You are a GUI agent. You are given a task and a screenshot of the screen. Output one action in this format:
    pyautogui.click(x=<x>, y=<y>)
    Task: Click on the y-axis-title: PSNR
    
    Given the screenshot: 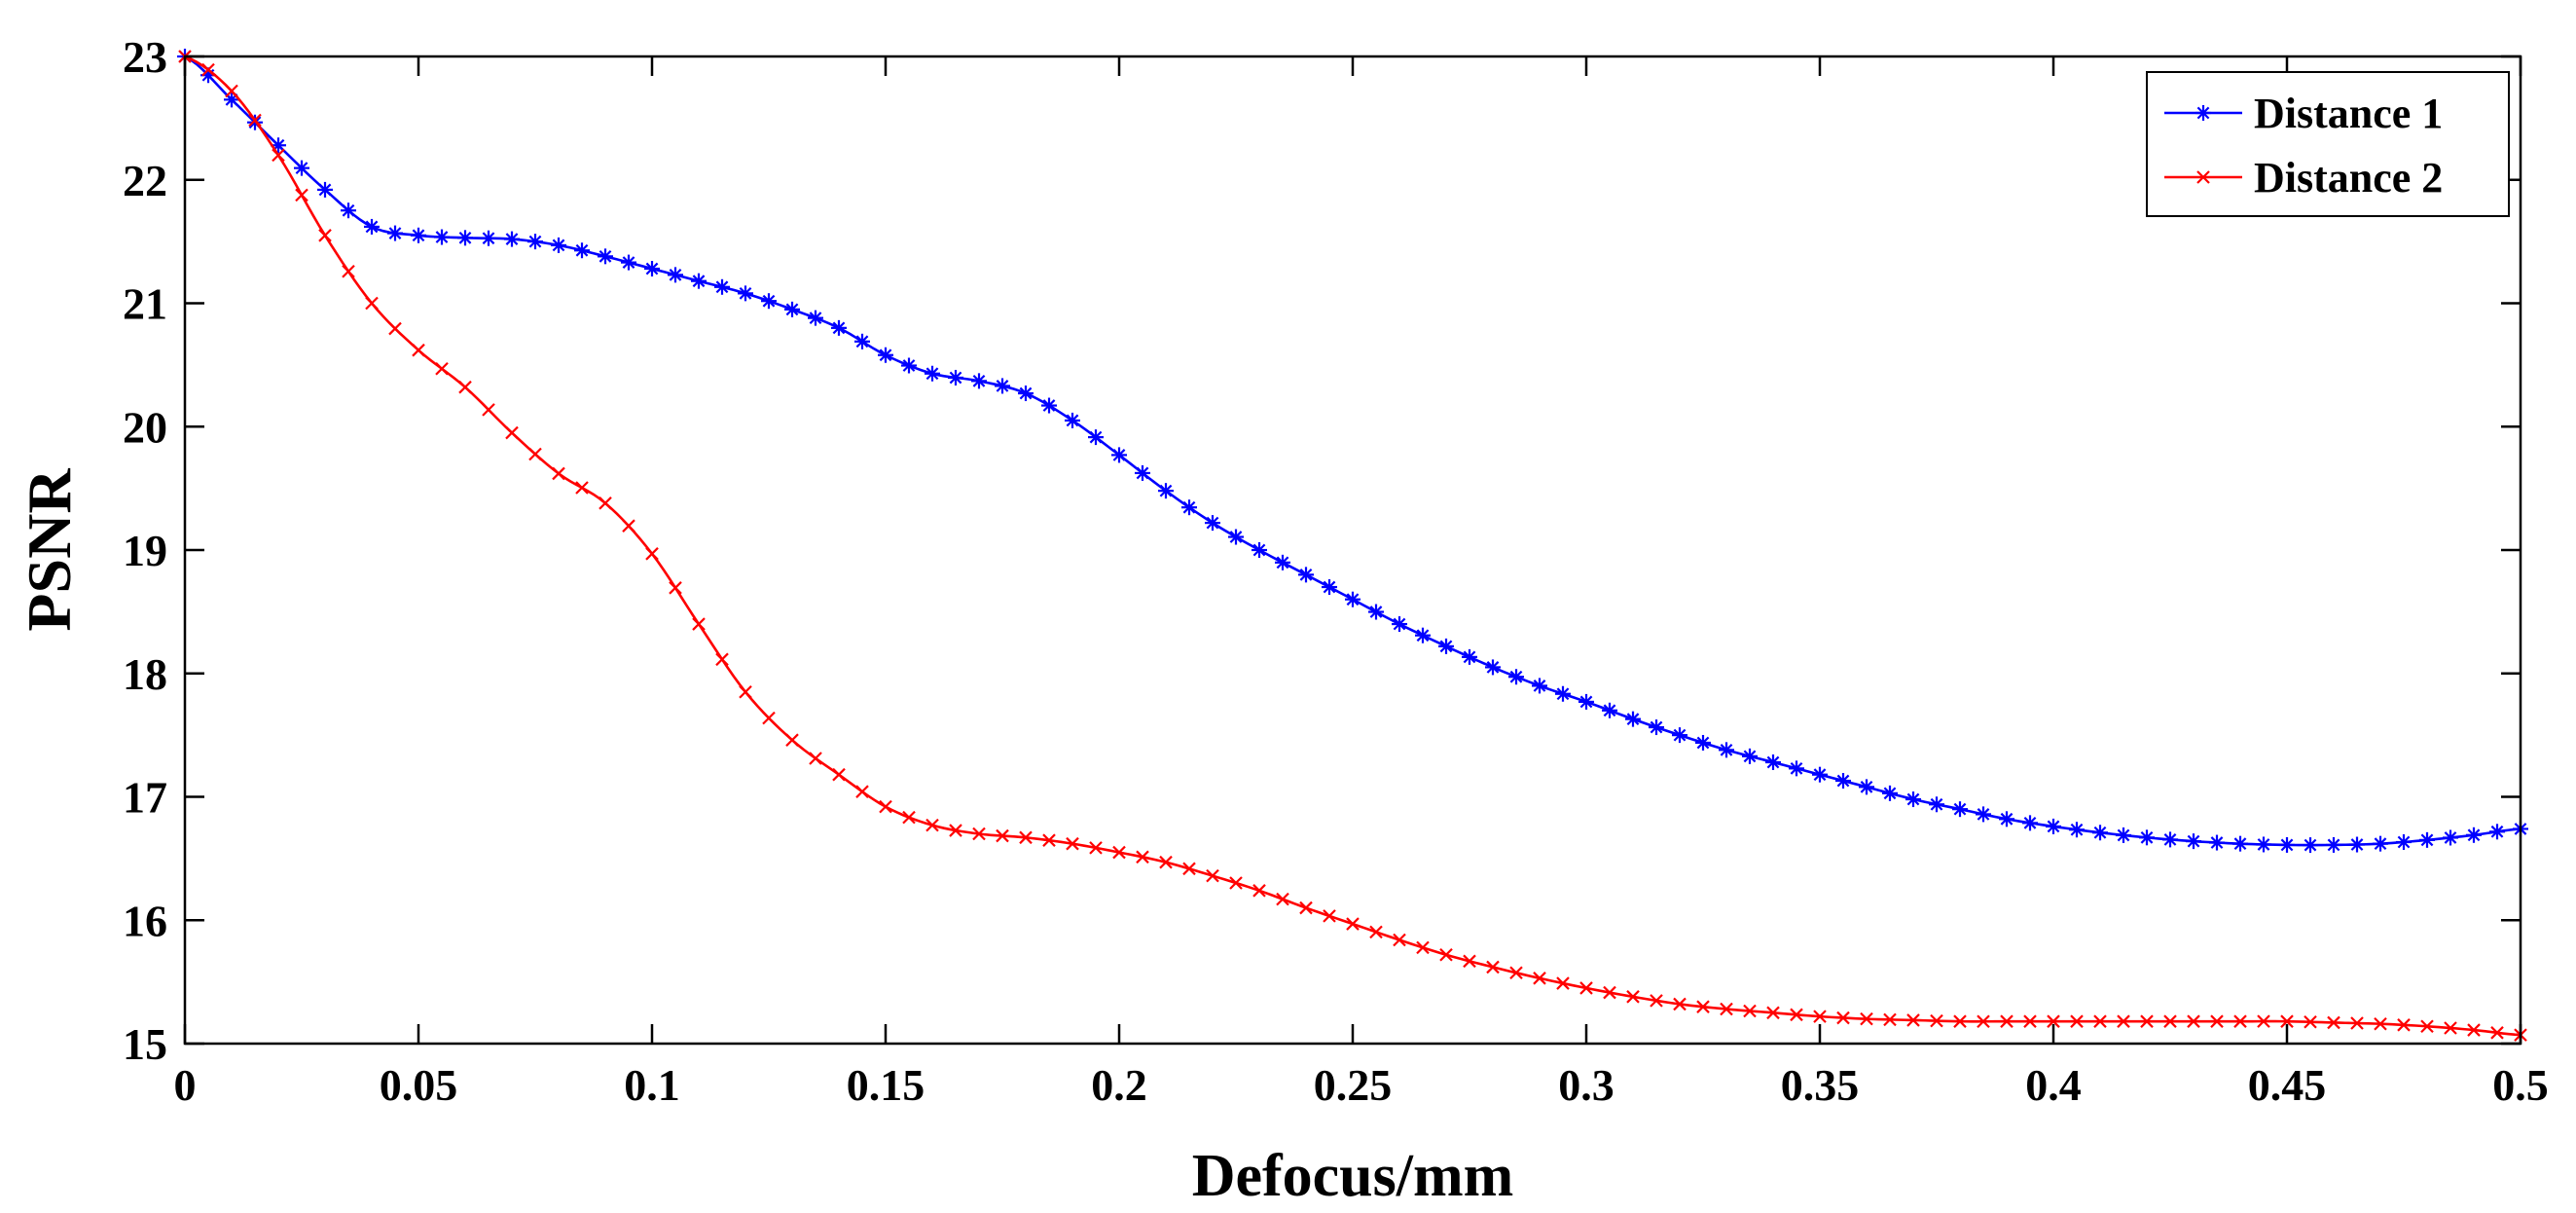 What is the action you would take?
    pyautogui.click(x=49, y=550)
    